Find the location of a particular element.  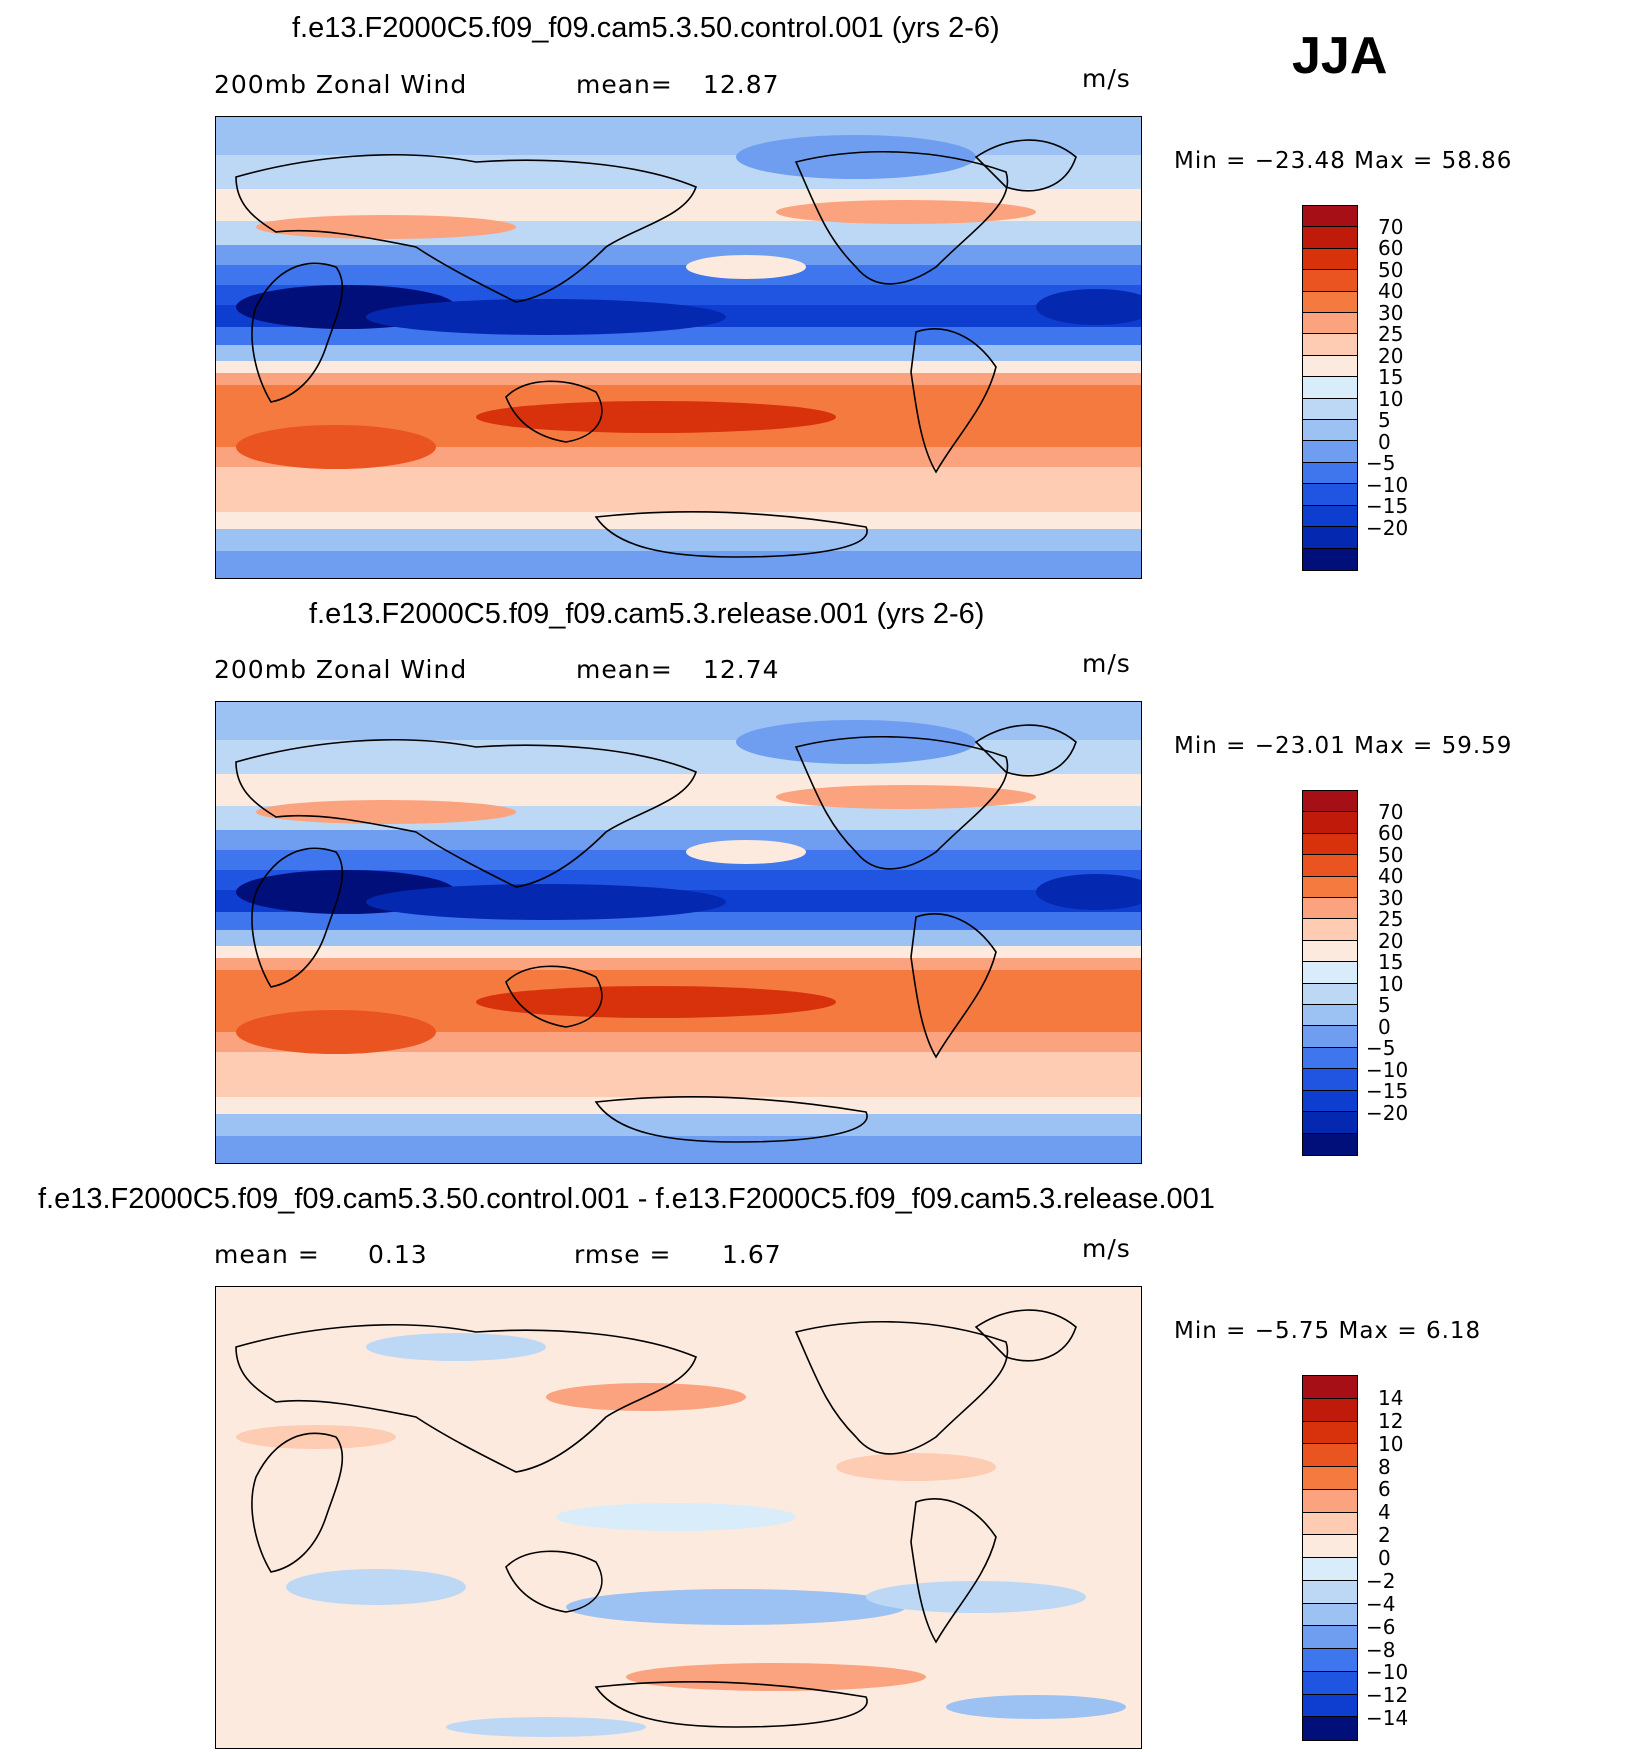

panel-1-units: m/s is located at coordinates (1106, 78).